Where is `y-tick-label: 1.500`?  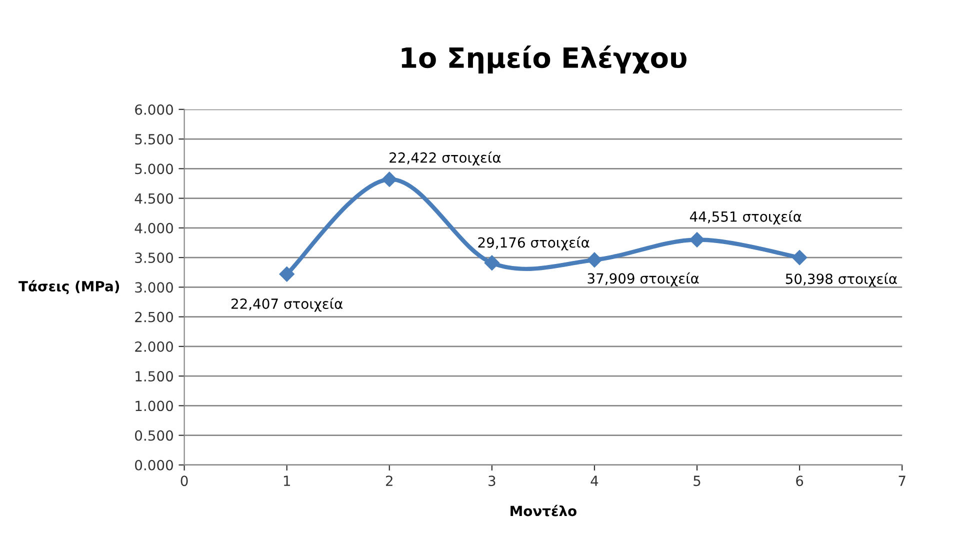 y-tick-label: 1.500 is located at coordinates (154, 376).